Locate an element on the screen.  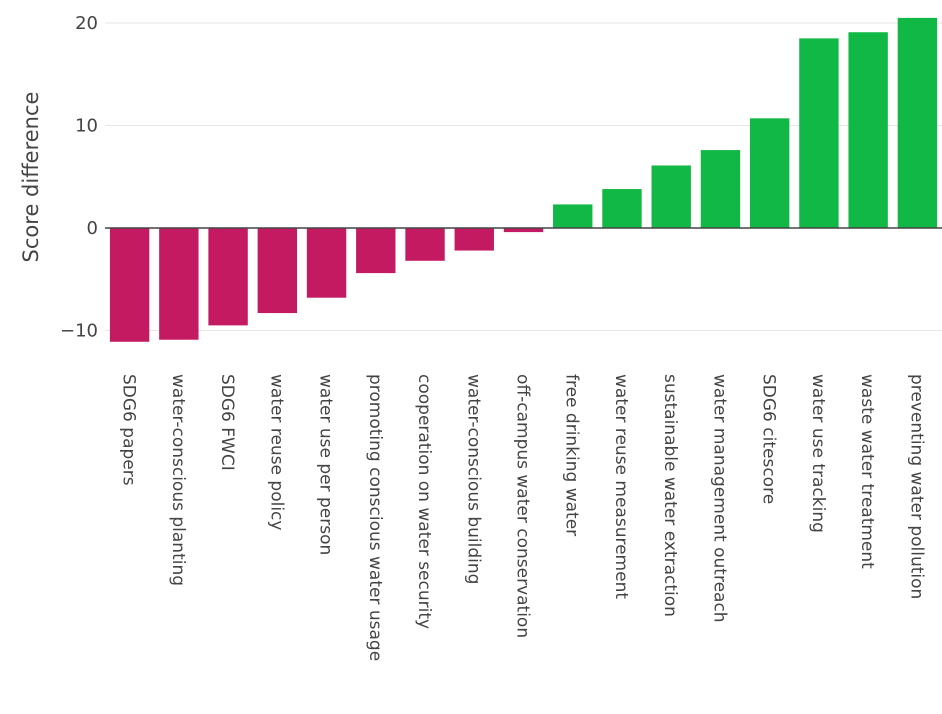
y-axis-title: Score difference is located at coordinates (31, 177).